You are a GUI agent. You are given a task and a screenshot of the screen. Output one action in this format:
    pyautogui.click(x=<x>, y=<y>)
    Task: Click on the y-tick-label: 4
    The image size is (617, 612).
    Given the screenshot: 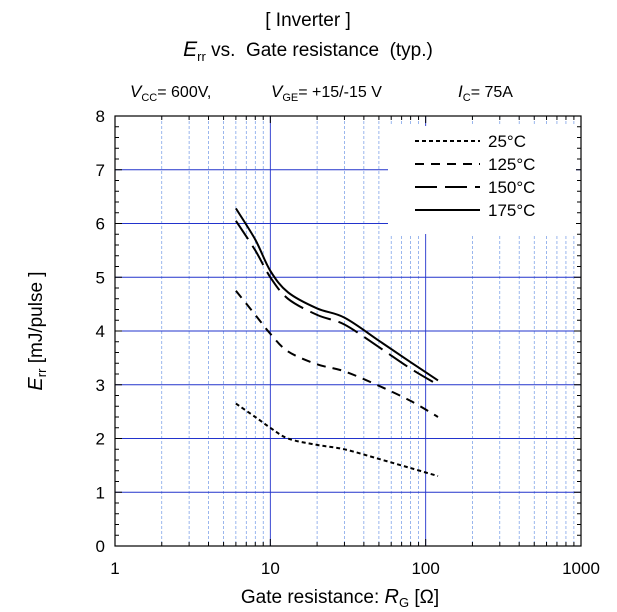 What is the action you would take?
    pyautogui.click(x=100, y=331)
    